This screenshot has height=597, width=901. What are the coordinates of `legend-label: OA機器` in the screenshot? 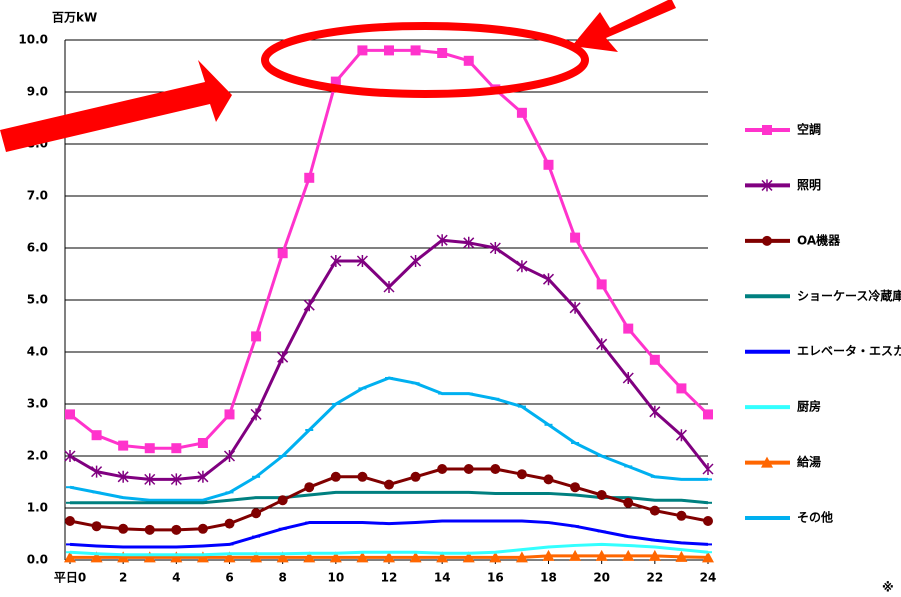 It's located at (819, 239).